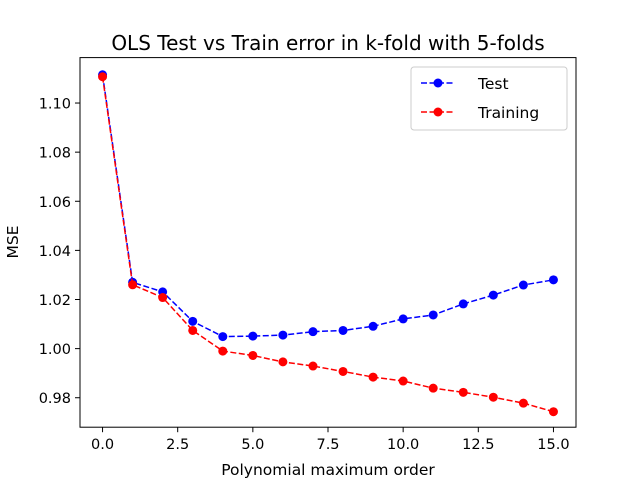 This screenshot has height=480, width=640. What do you see at coordinates (177, 445) in the screenshot?
I see `x-tick-label: 2.5` at bounding box center [177, 445].